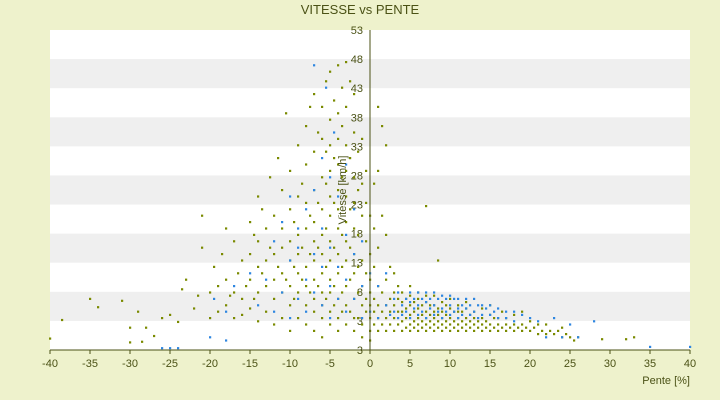  What do you see at coordinates (530, 364) in the screenshot?
I see `x-tick-label: 20` at bounding box center [530, 364].